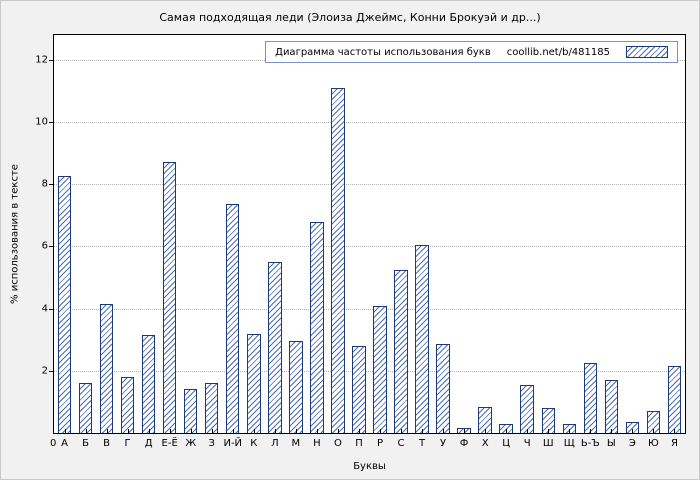 Image resolution: width=700 pixels, height=480 pixels. Describe the element at coordinates (443, 443) in the screenshot. I see `x-tick-label: У` at that location.